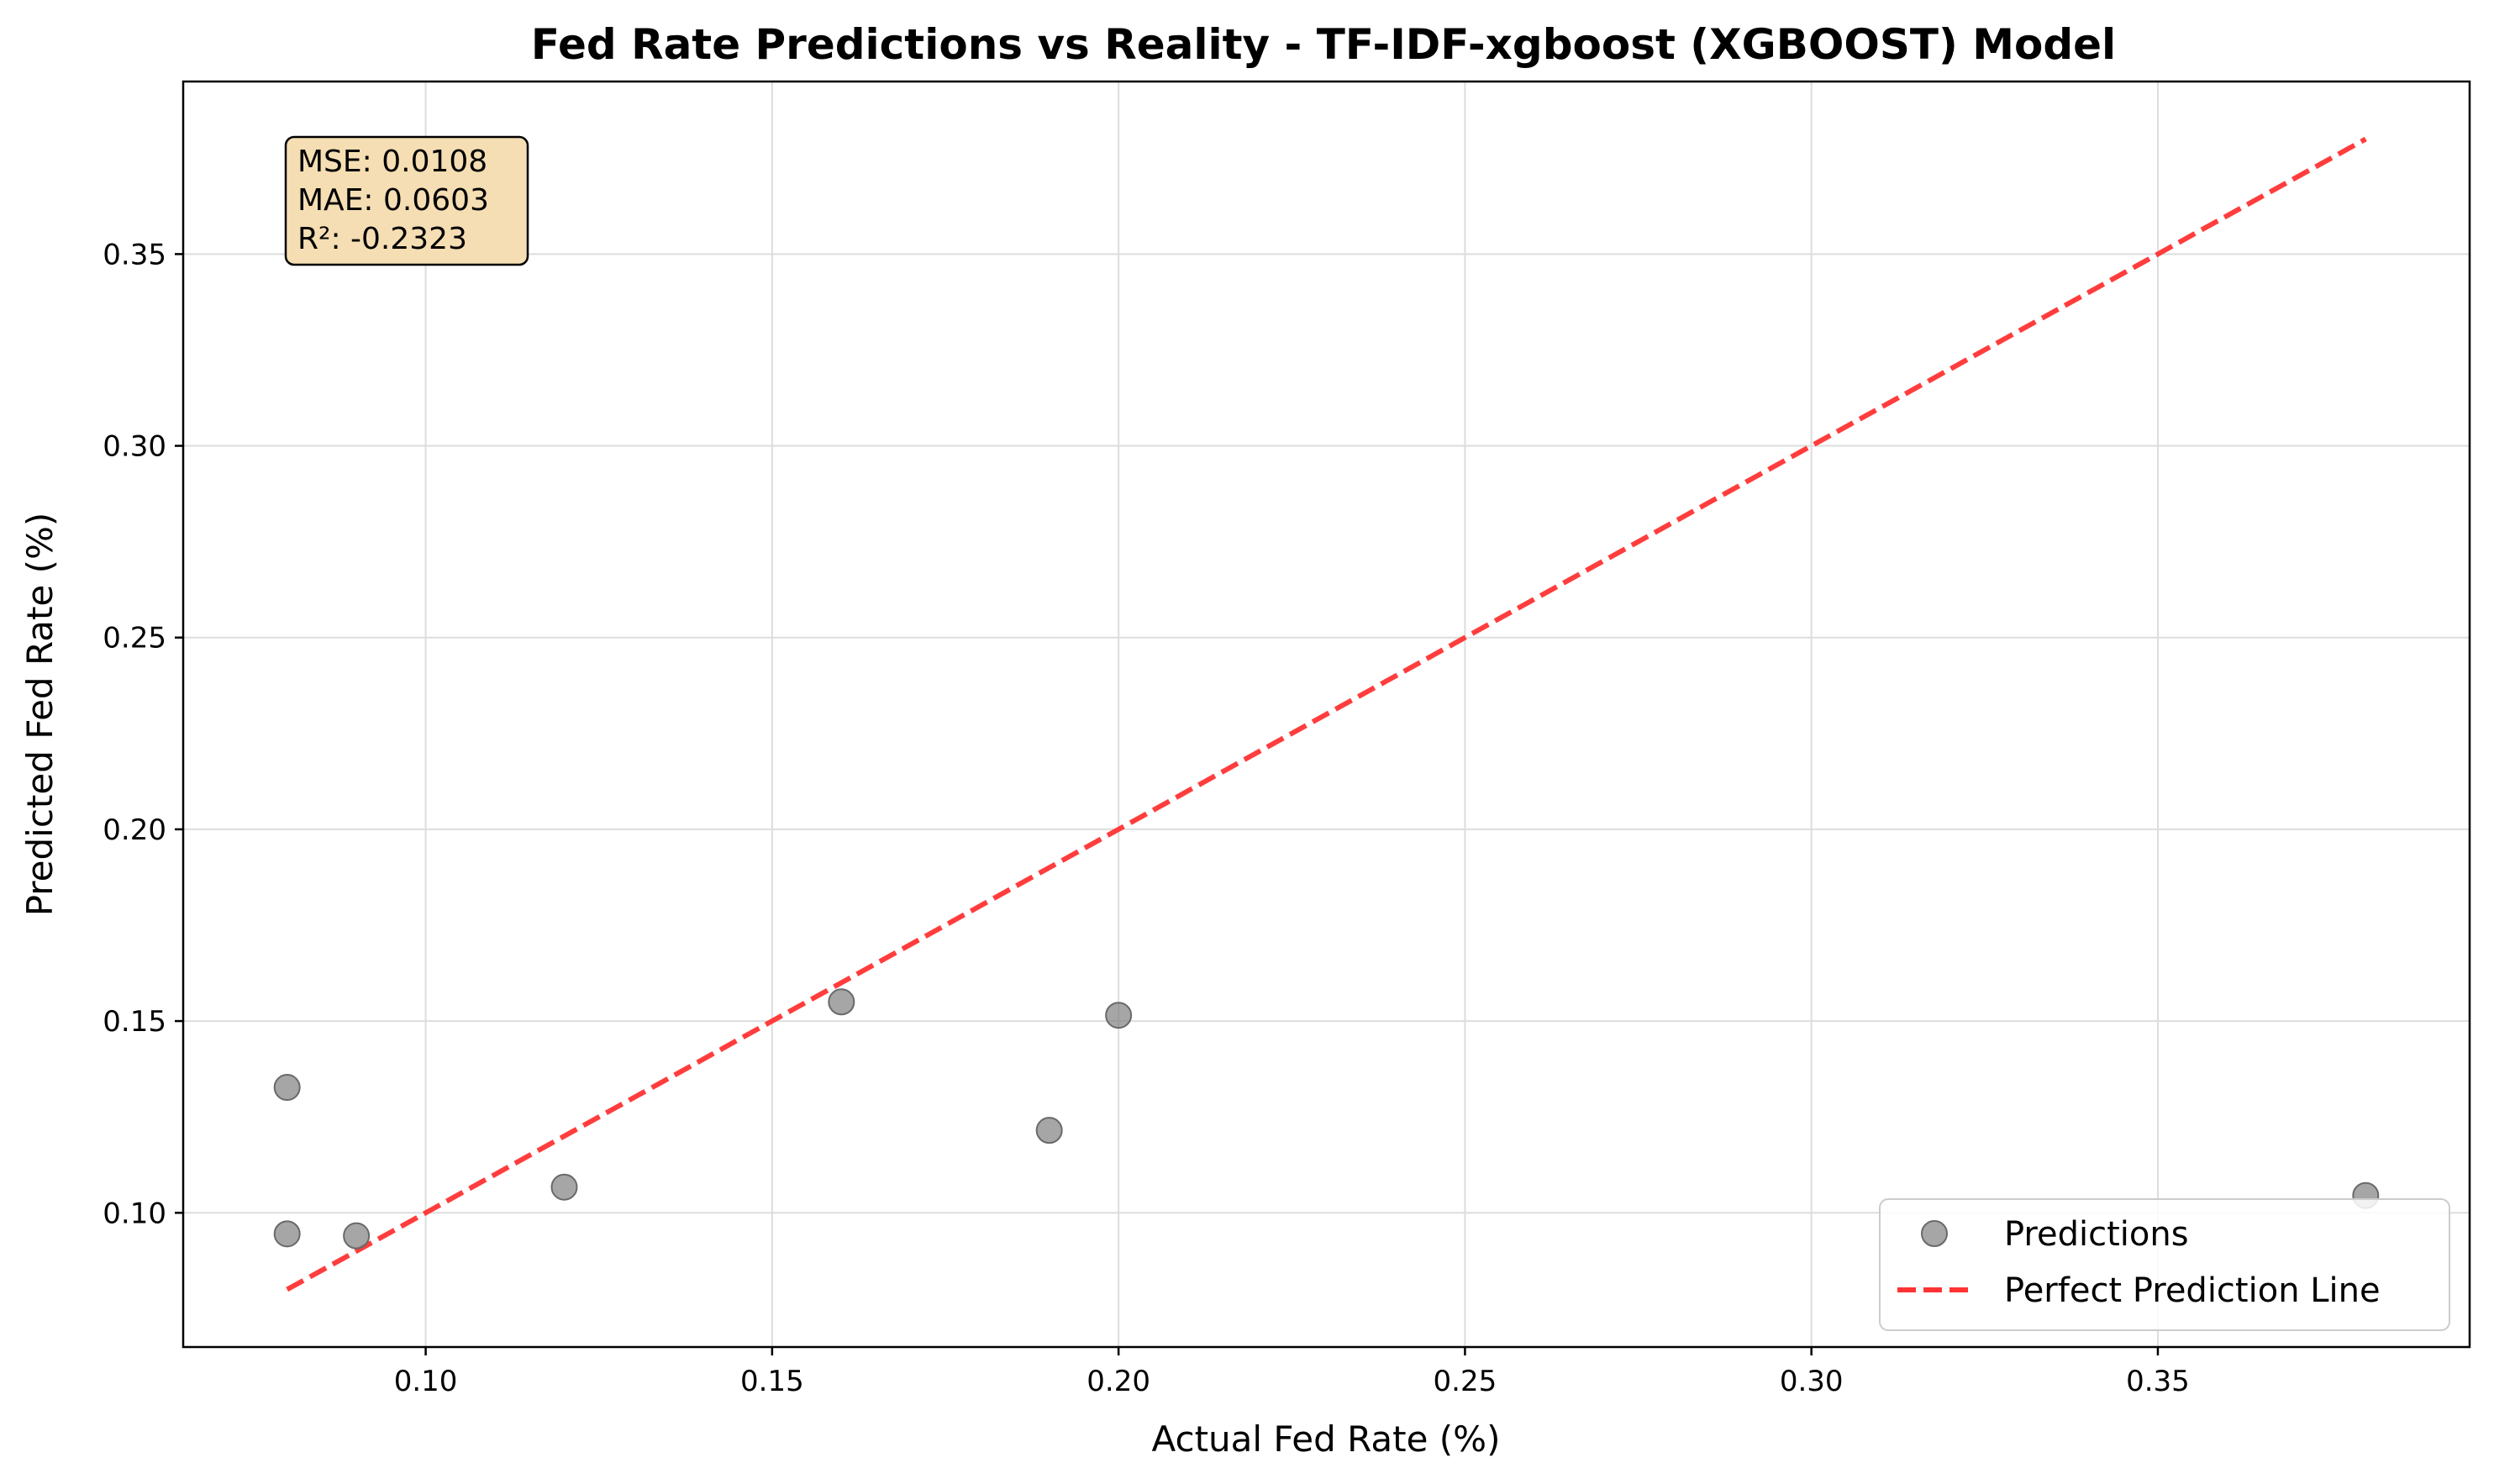  I want to click on legend-perfect-line-label: Perfect Prediction Line, so click(2192, 1291).